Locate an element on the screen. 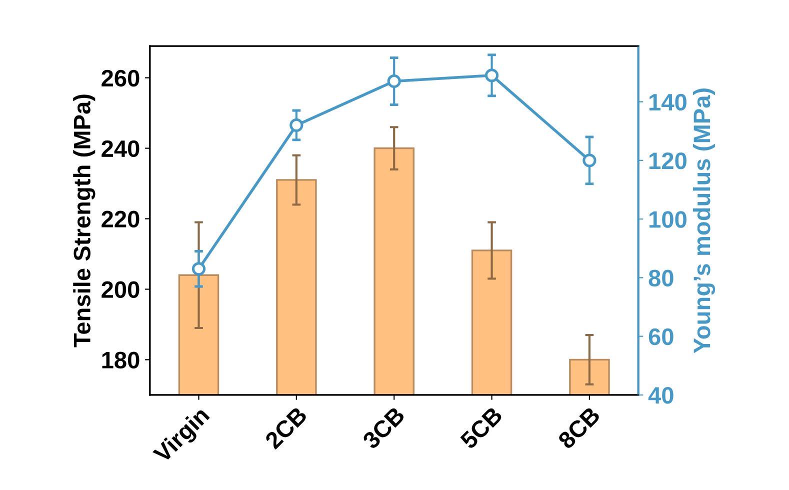 This screenshot has height=490, width=789. y2-tick-label: 60 is located at coordinates (661, 337).